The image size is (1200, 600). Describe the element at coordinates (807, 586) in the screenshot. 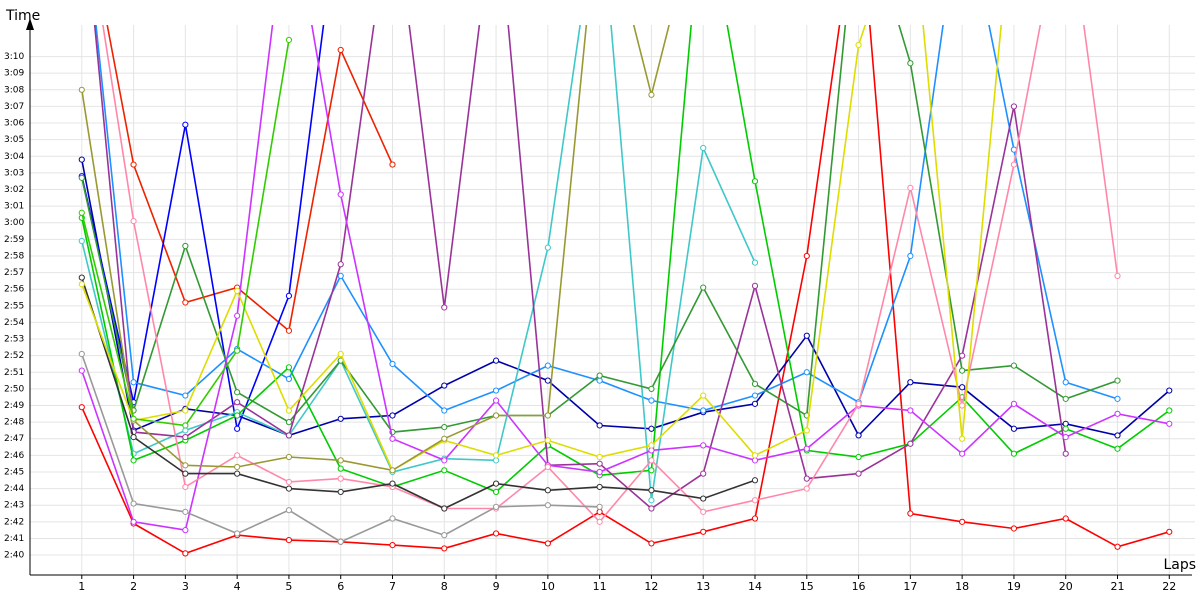

I see `x-tick-label: 15` at that location.